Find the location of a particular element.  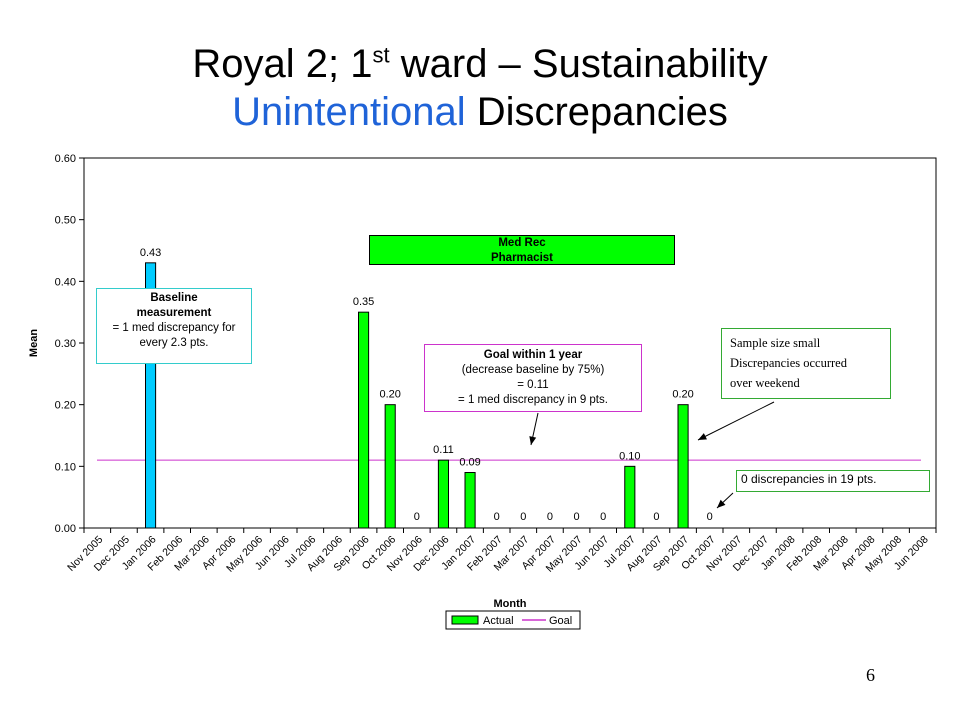

x-axis-title: Month is located at coordinates (510, 604).